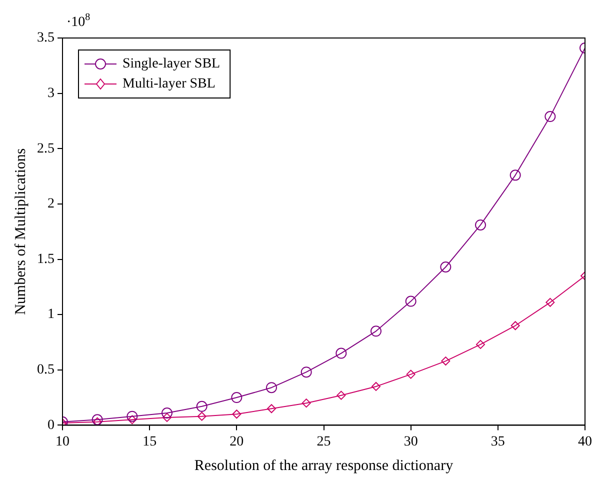  Describe the element at coordinates (411, 442) in the screenshot. I see `x-tick-label: 30` at that location.